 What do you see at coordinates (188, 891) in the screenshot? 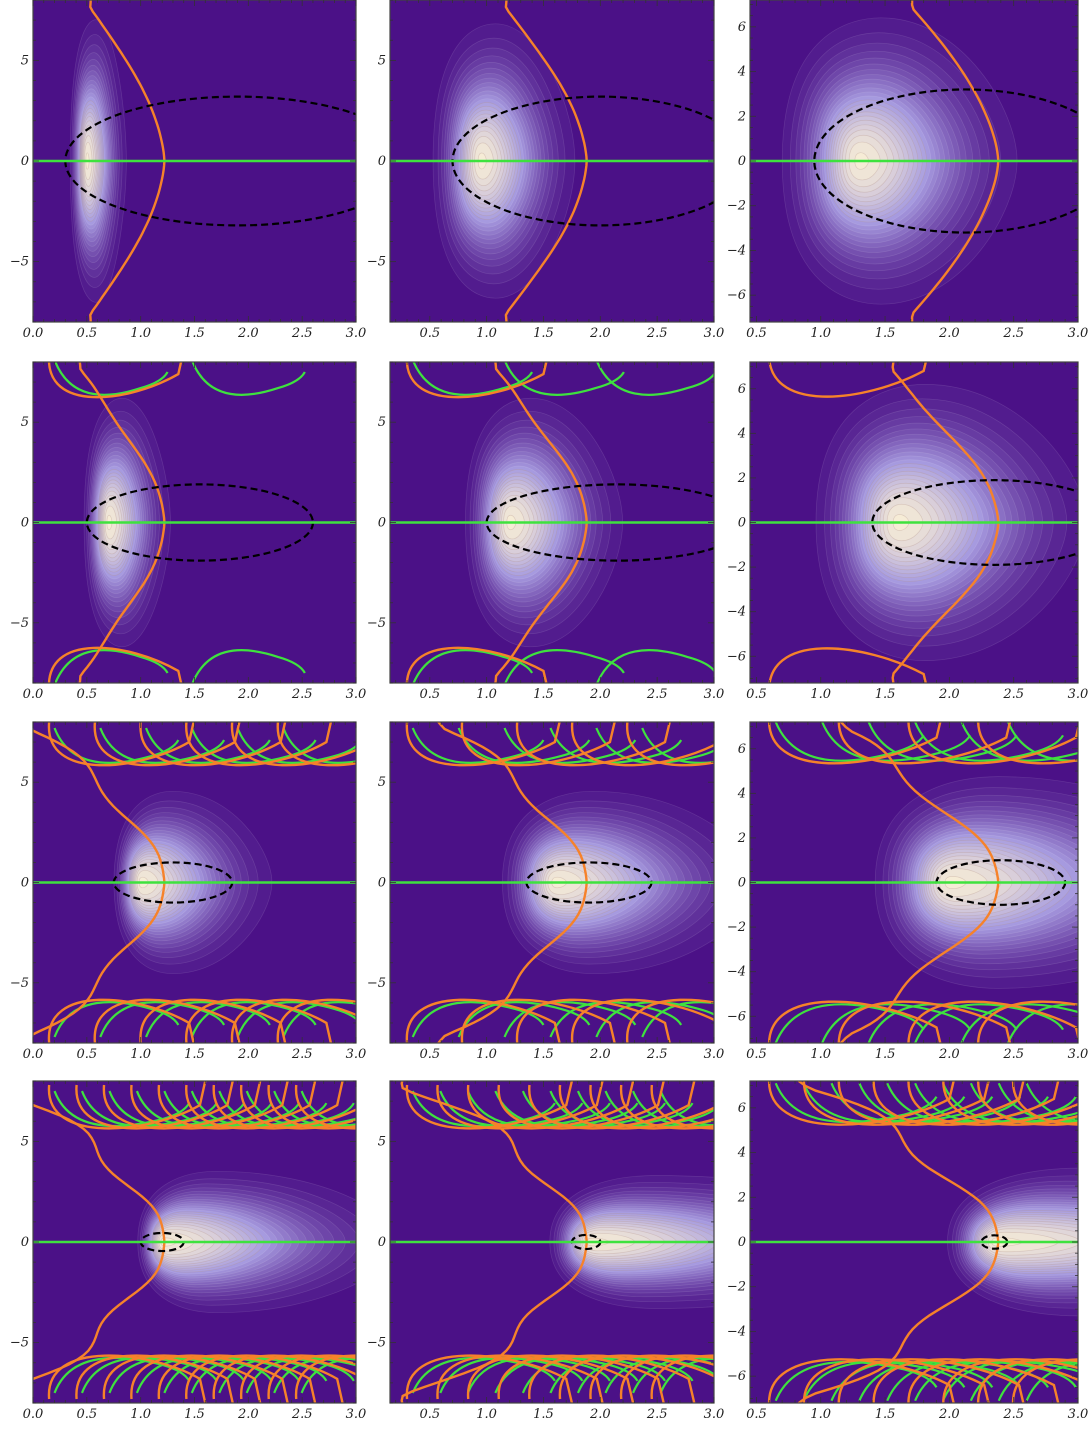
I see `panel-r3-c1: 0.0 0.5 1.0 1.5 2.0 2.5 3.0 5 0 −5` at bounding box center [188, 891].